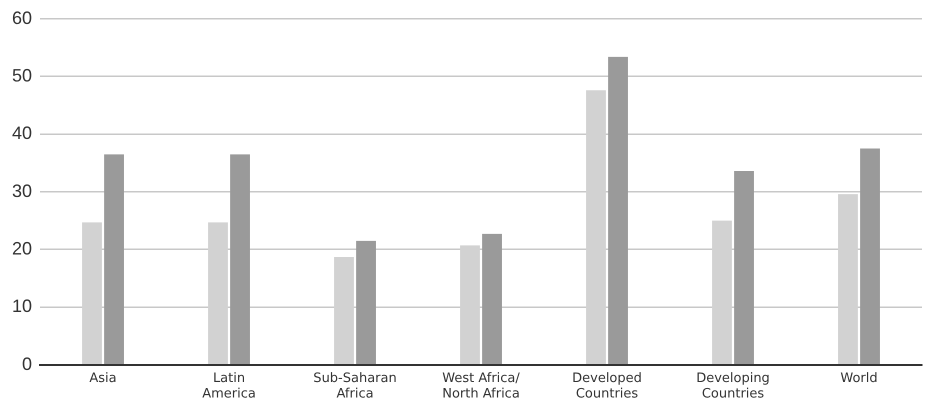  What do you see at coordinates (733, 386) in the screenshot?
I see `x-tick-label: Developing Countries` at bounding box center [733, 386].